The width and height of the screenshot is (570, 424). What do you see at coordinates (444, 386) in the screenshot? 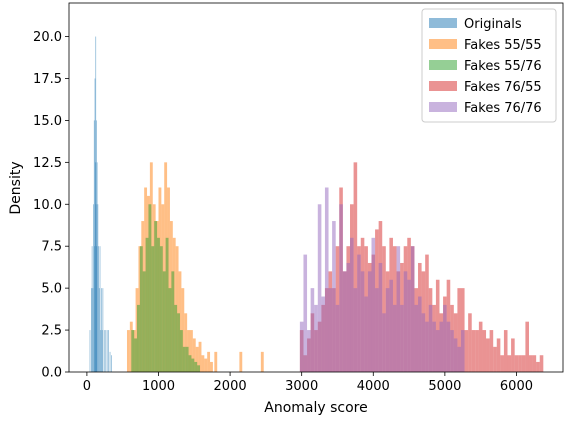
I see `x-tick-label: 5000` at bounding box center [444, 386].